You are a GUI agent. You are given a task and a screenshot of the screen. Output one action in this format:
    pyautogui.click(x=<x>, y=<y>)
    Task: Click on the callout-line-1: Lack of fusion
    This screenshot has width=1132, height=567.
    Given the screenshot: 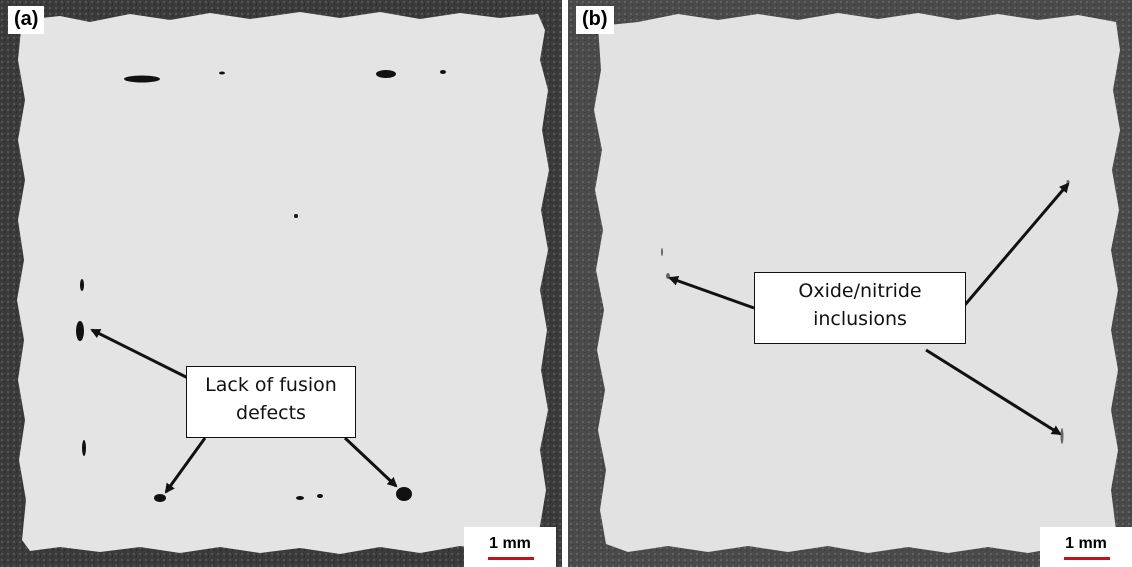 What is the action you would take?
    pyautogui.click(x=271, y=385)
    